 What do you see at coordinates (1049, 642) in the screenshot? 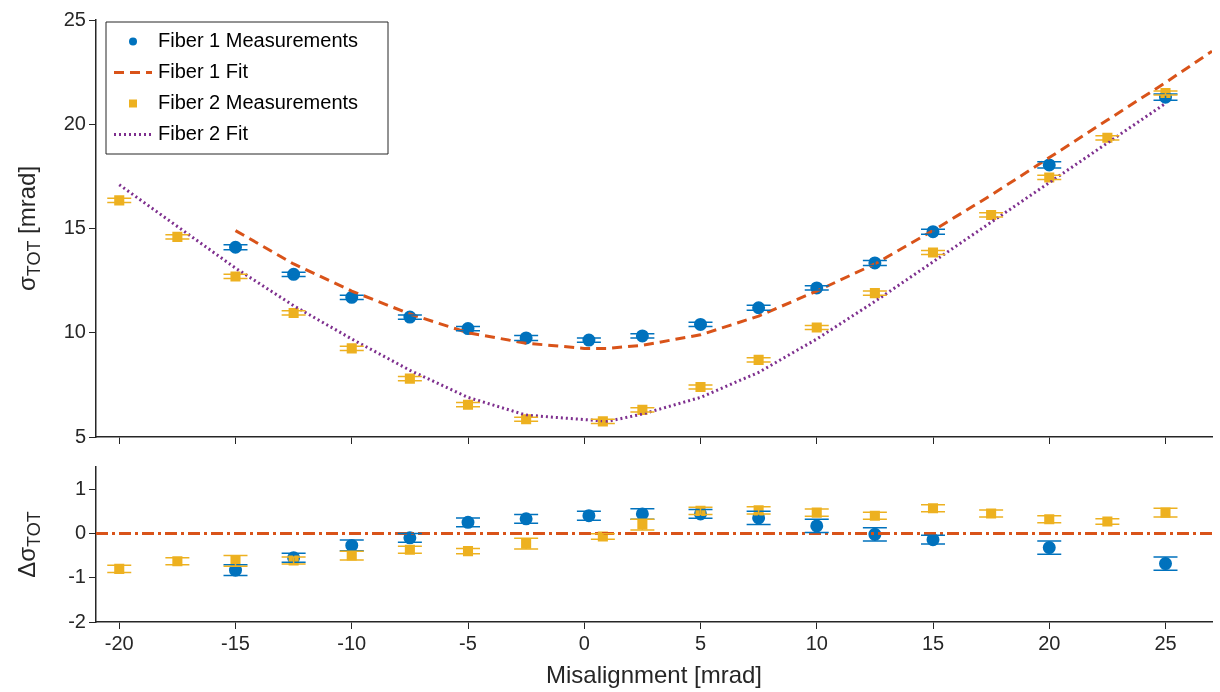
I see `x-tick-label: 20` at bounding box center [1049, 642].